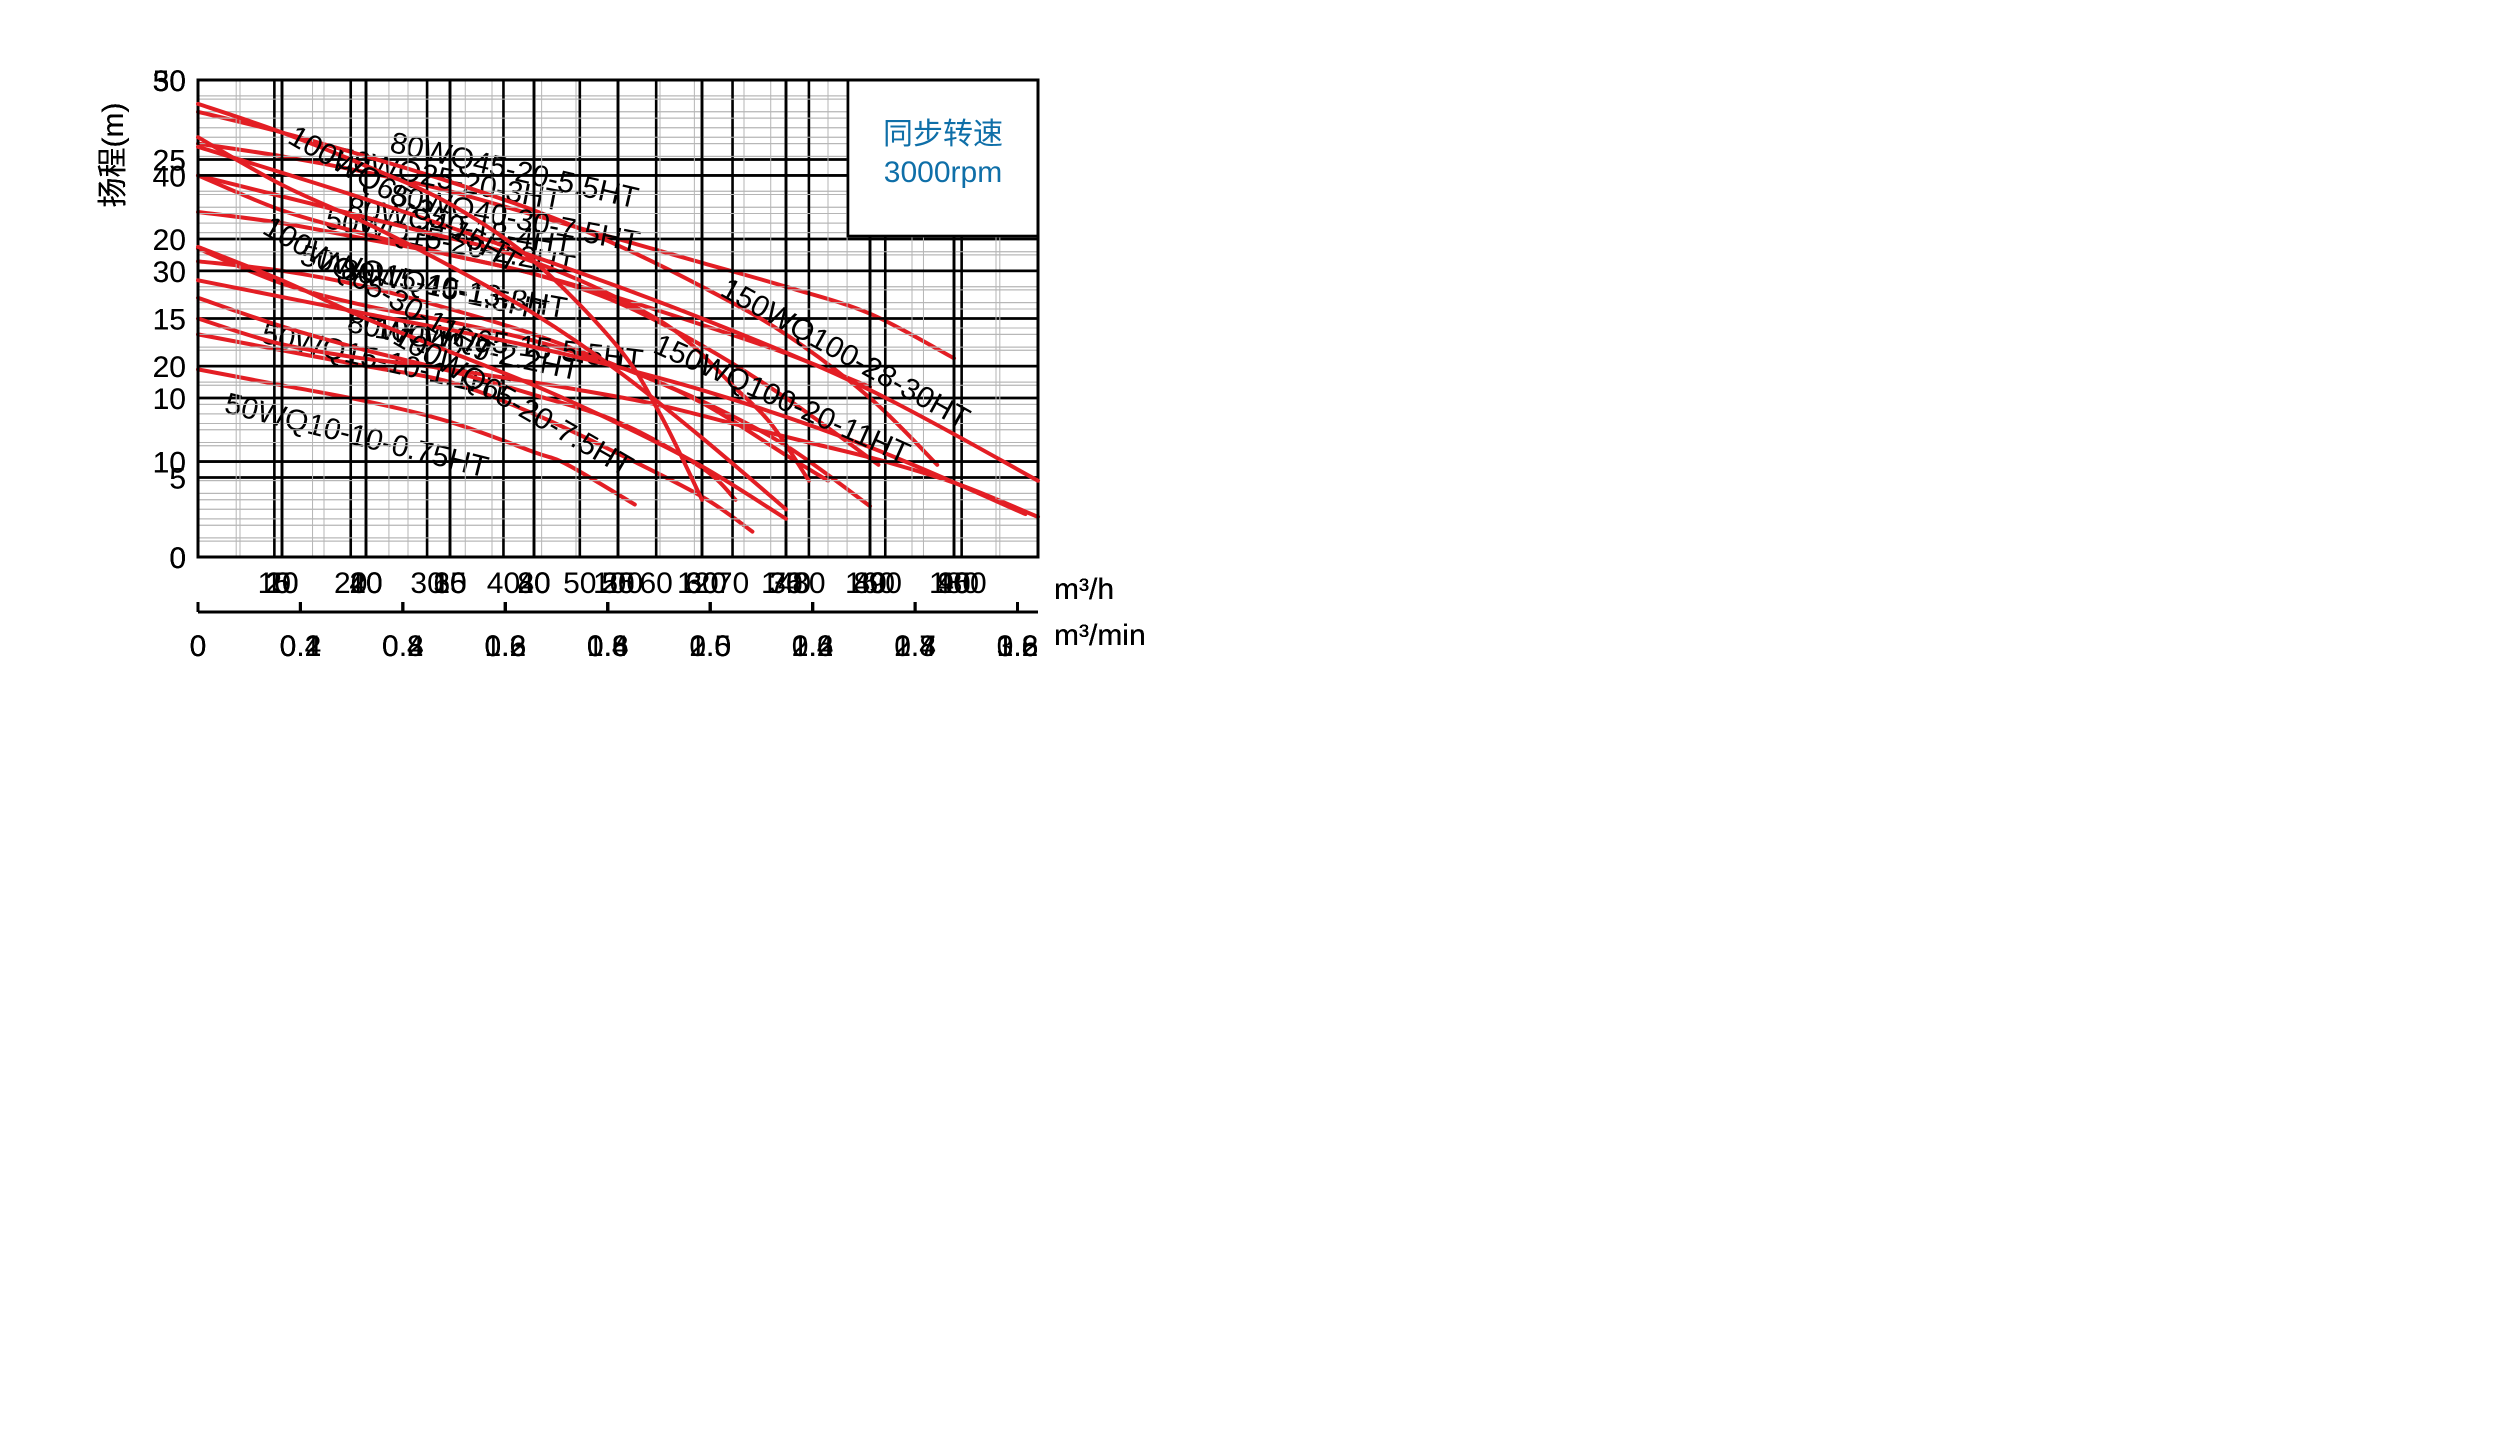 The image size is (2519, 1449). Describe the element at coordinates (710, 646) in the screenshot. I see `x2-tick-label: 1.0` at that location.